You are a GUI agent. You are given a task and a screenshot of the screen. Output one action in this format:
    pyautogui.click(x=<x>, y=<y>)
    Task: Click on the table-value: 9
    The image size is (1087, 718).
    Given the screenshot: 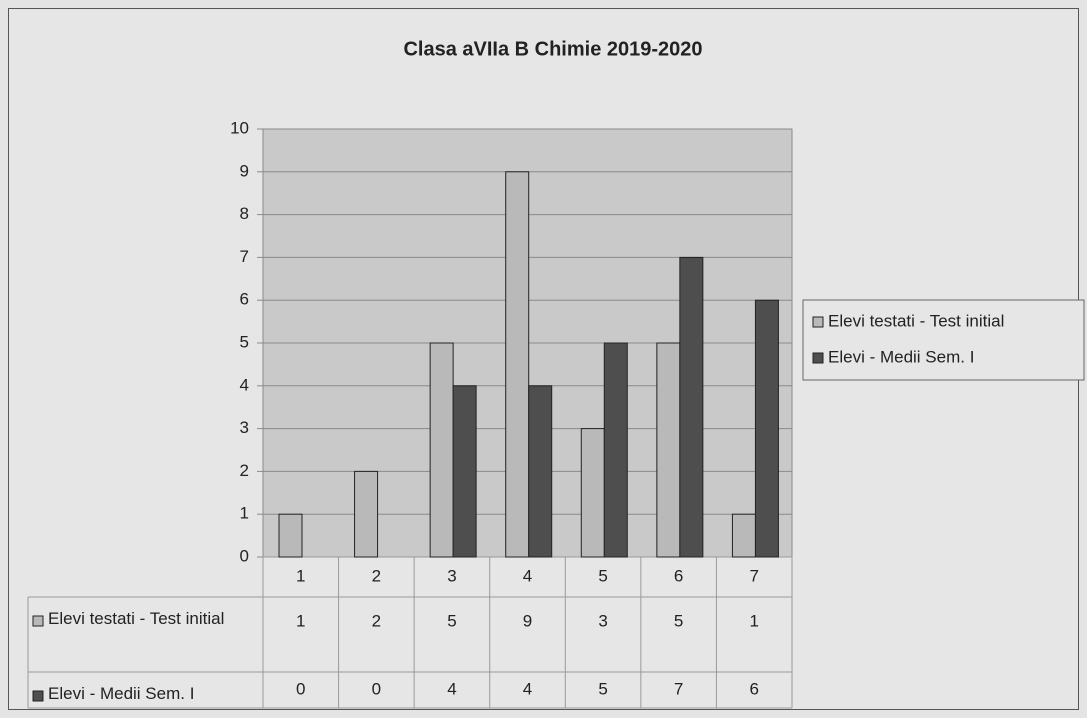 What is the action you would take?
    pyautogui.click(x=527, y=620)
    